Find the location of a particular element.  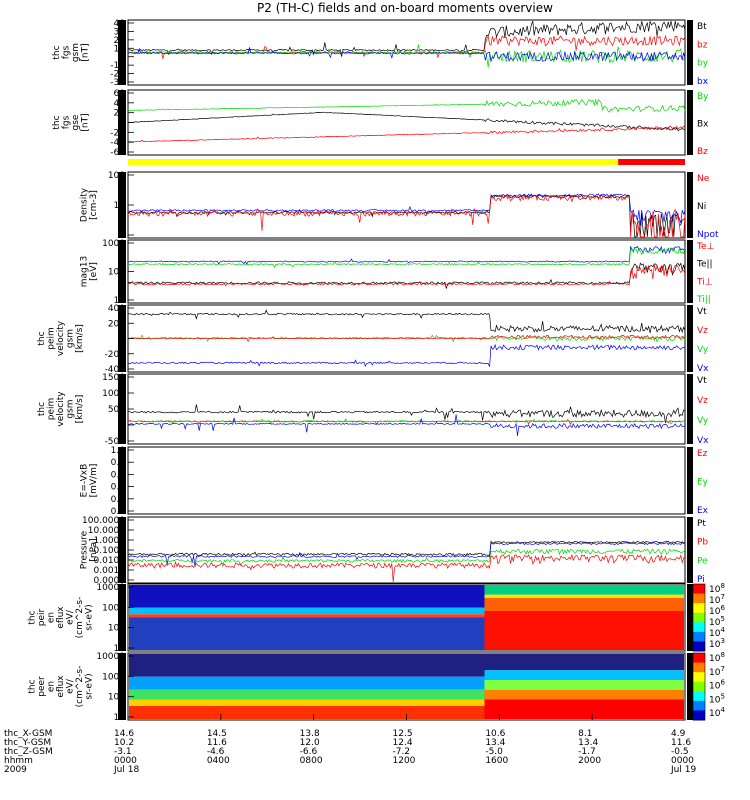

legend-entry: Bt is located at coordinates (702, 27).